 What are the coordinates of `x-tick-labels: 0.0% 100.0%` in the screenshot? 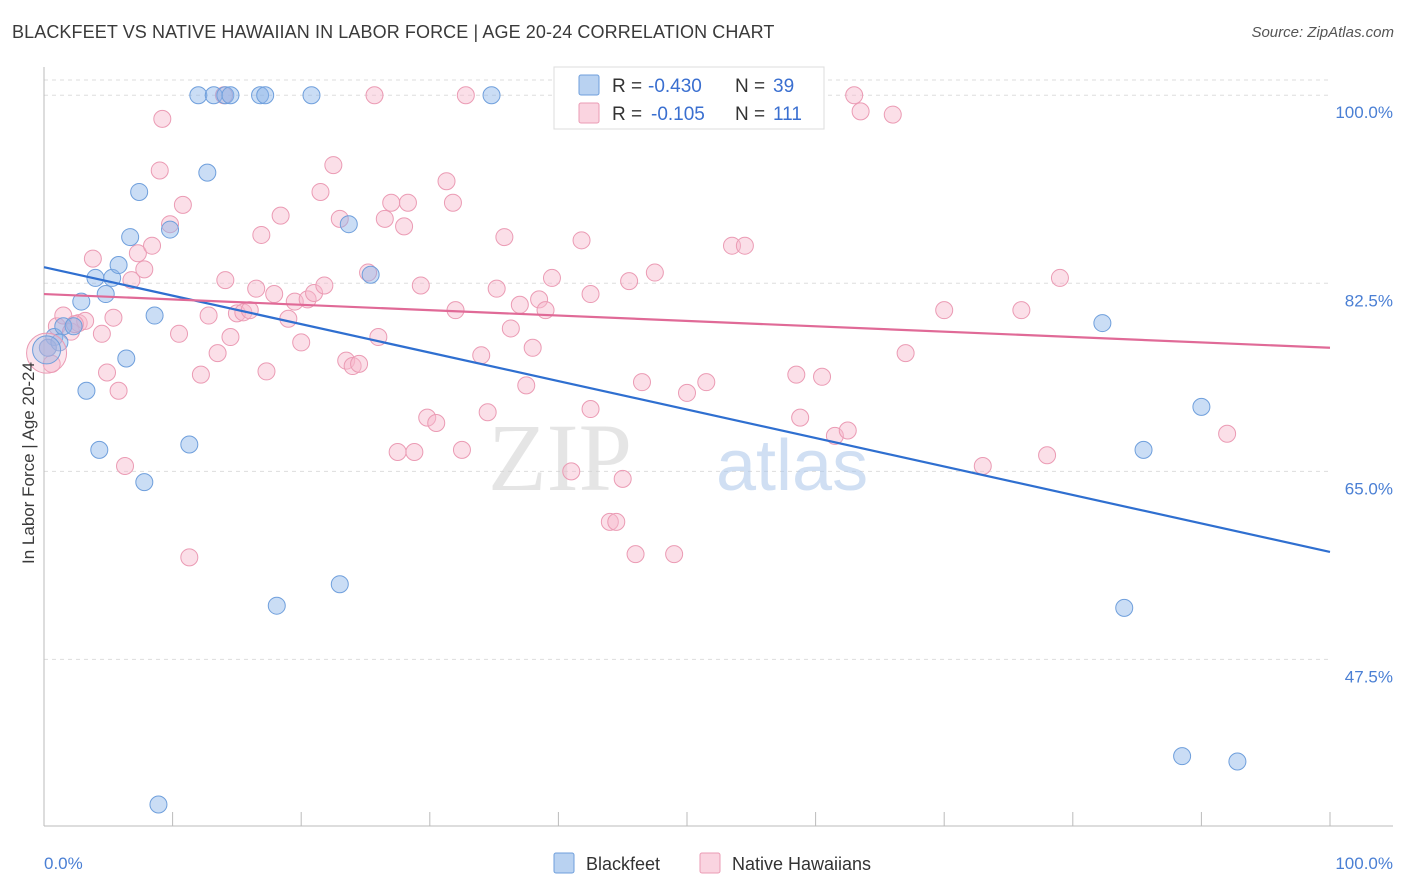 It's located at (718, 863).